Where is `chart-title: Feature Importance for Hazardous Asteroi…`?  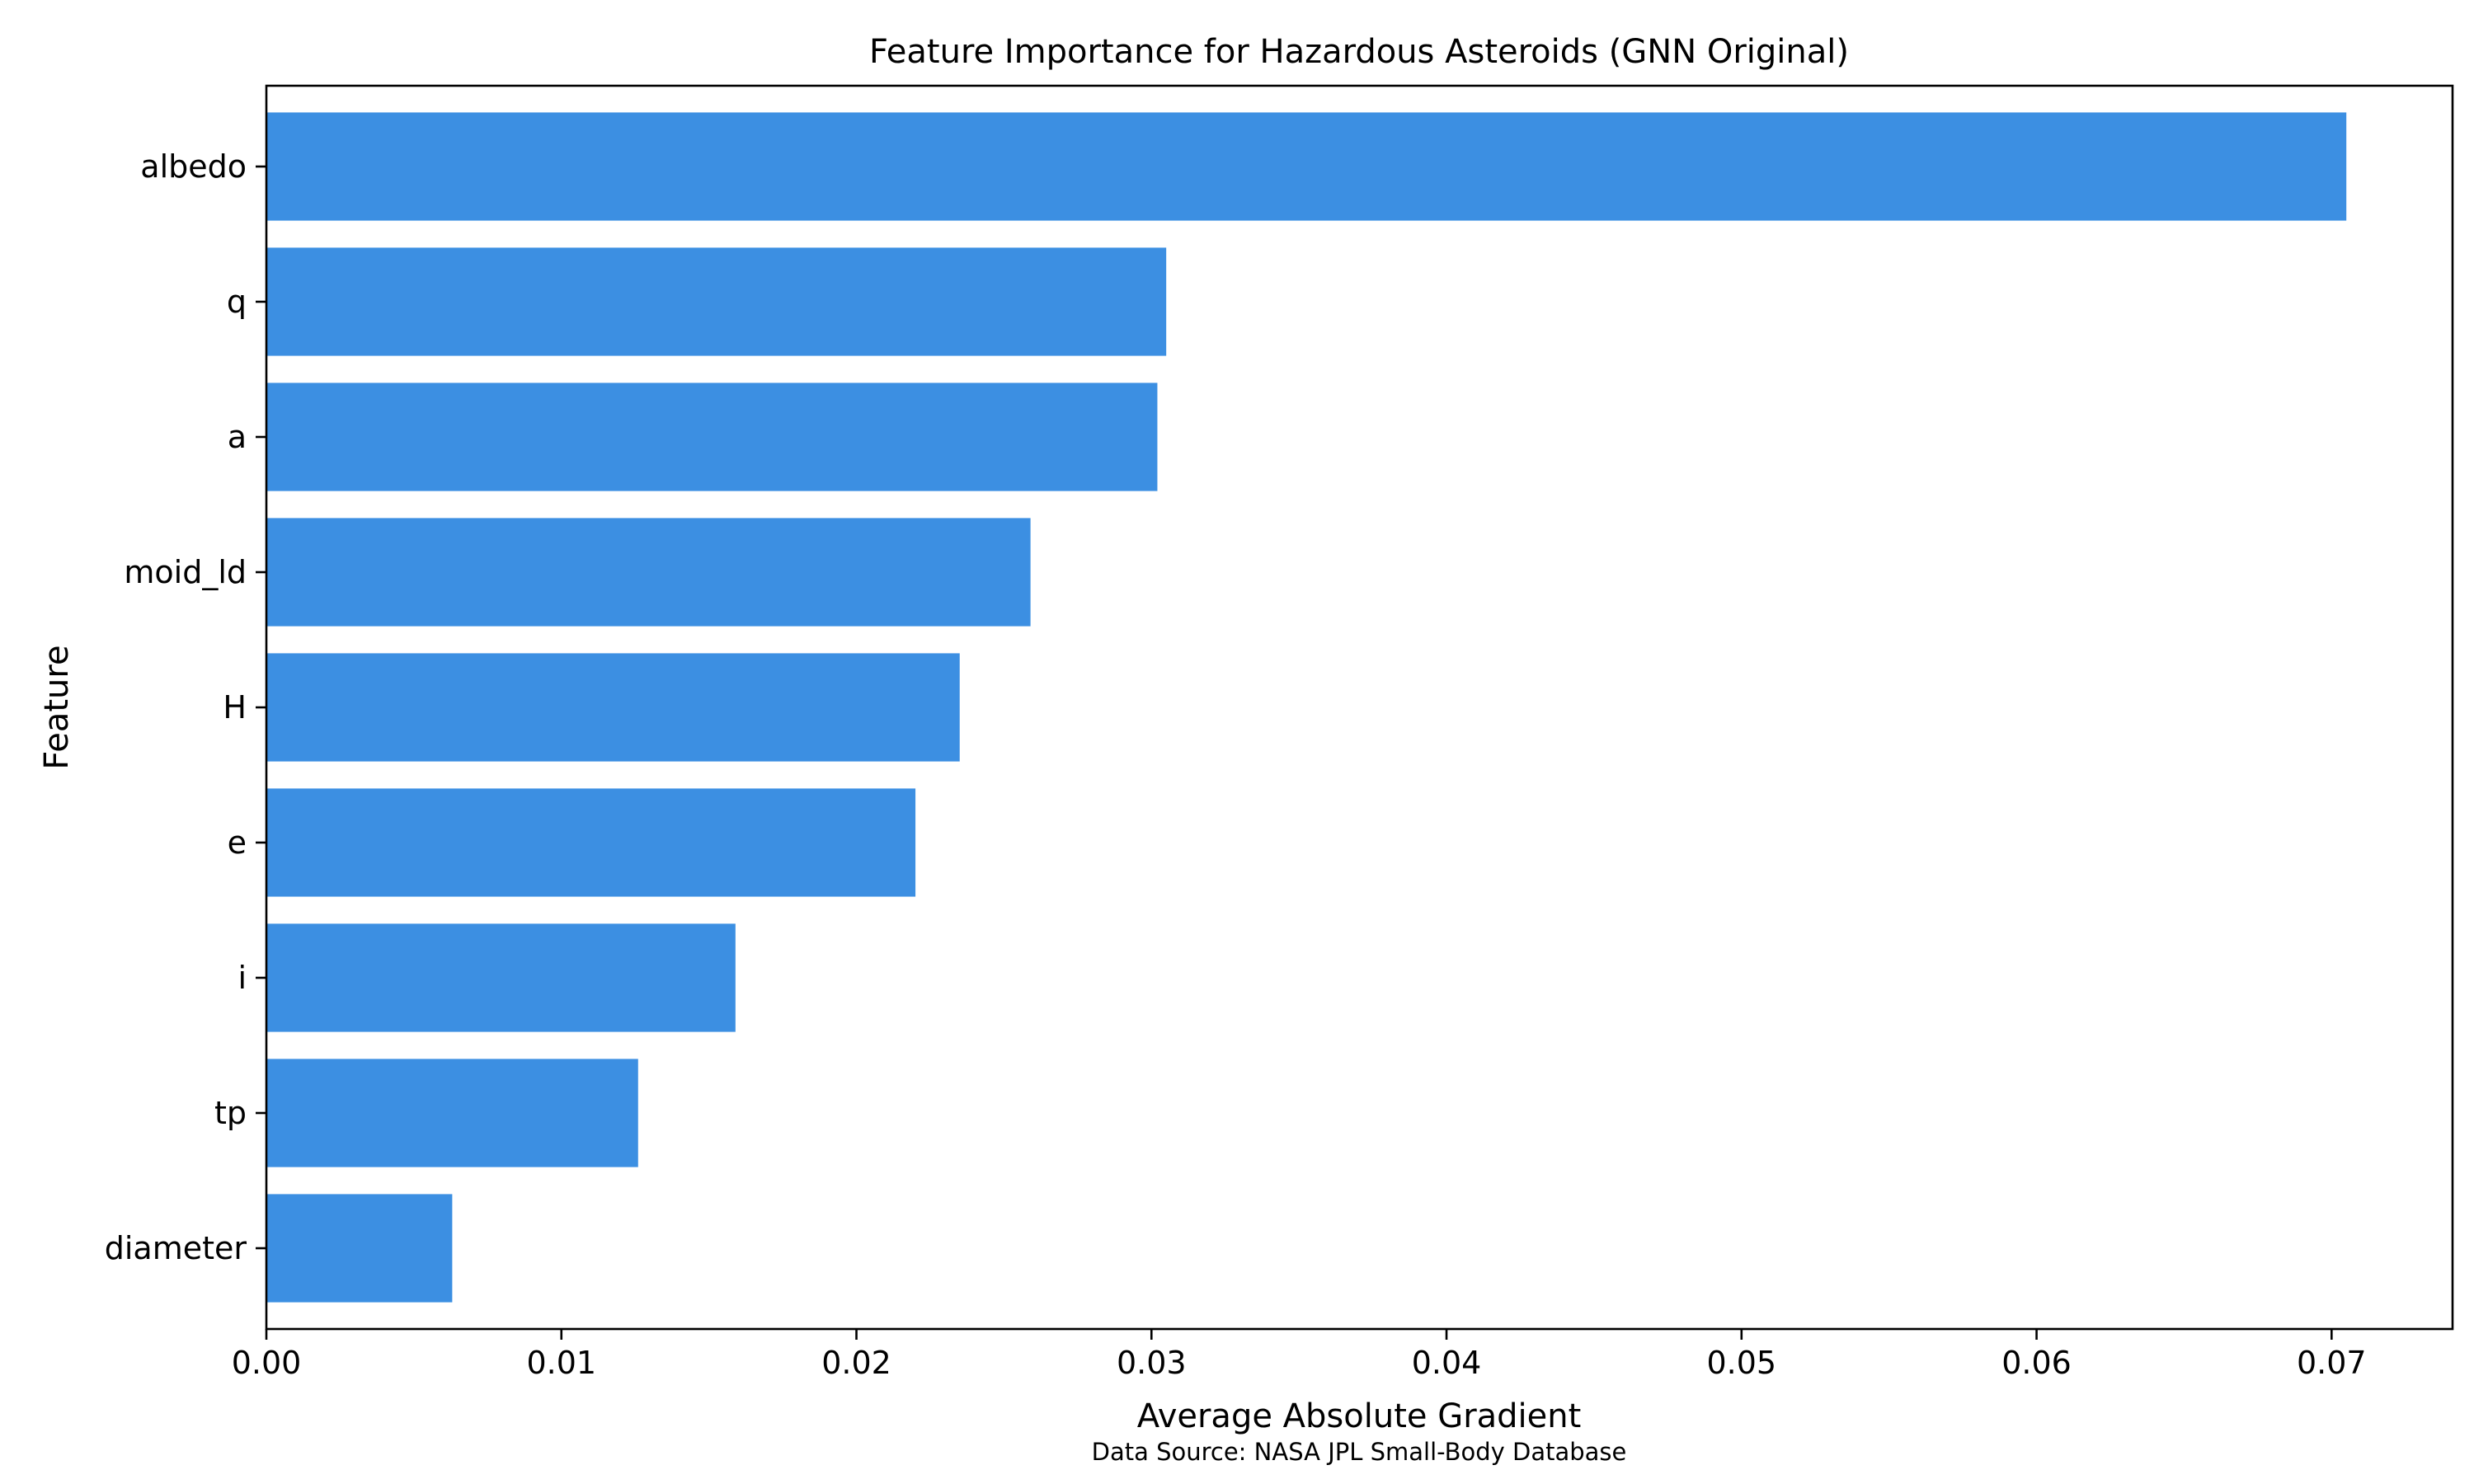 chart-title: Feature Importance for Hazardous Asteroi… is located at coordinates (1359, 52).